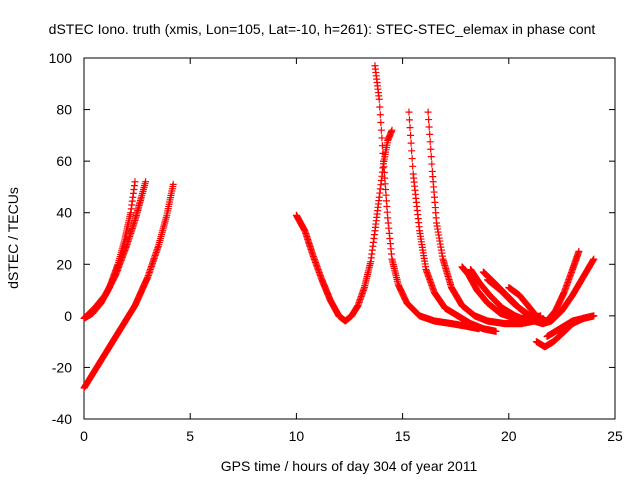 The width and height of the screenshot is (640, 480). Describe the element at coordinates (62, 419) in the screenshot. I see `y-tick-label: -40` at that location.